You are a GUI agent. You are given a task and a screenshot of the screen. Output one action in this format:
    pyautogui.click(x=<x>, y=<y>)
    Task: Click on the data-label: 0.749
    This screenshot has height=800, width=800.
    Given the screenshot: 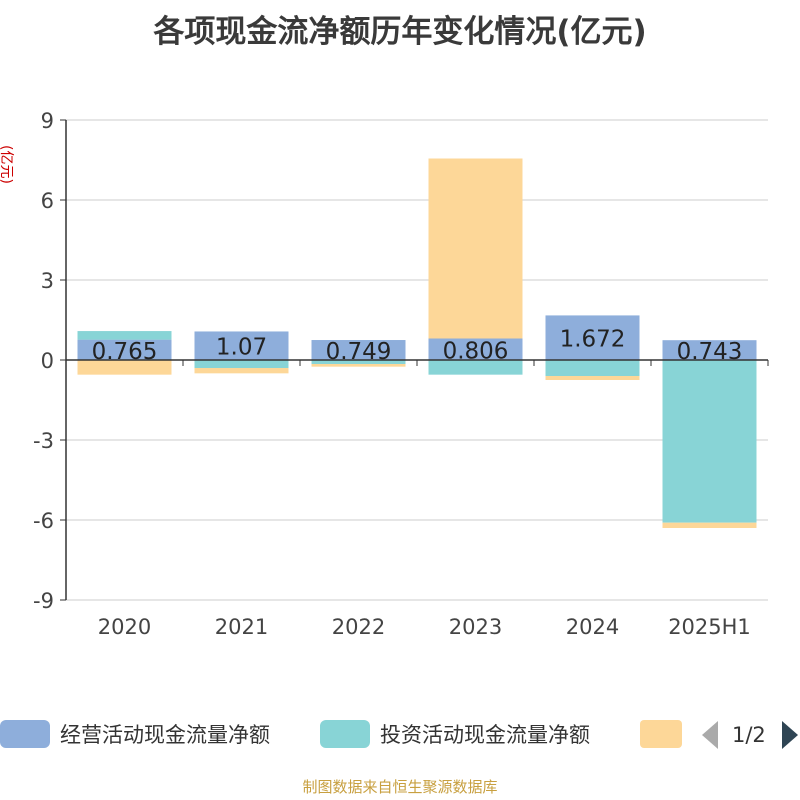 What is the action you would take?
    pyautogui.click(x=359, y=352)
    